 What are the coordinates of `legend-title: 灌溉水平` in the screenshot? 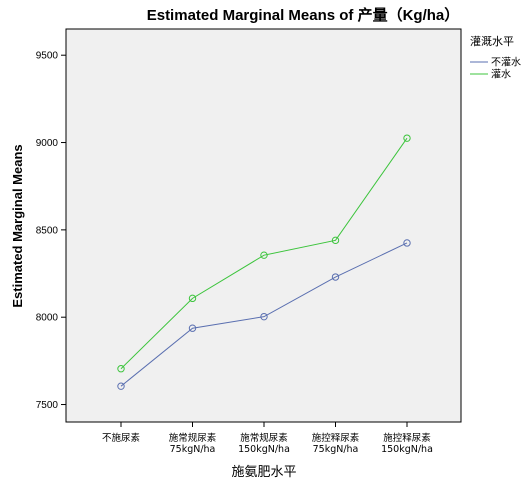 It's located at (492, 41).